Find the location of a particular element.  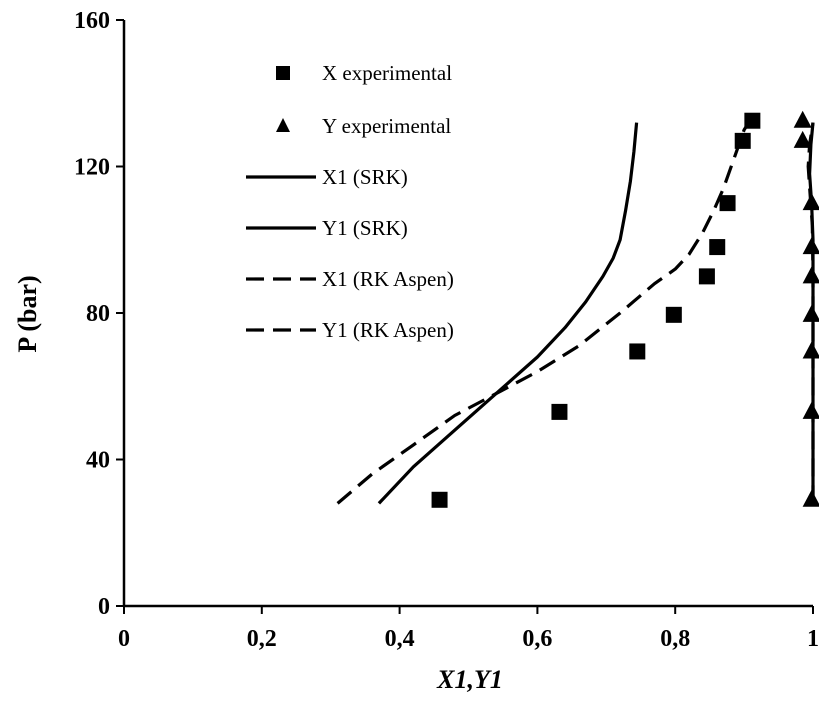

y-tick-label: 160 is located at coordinates (92, 21).